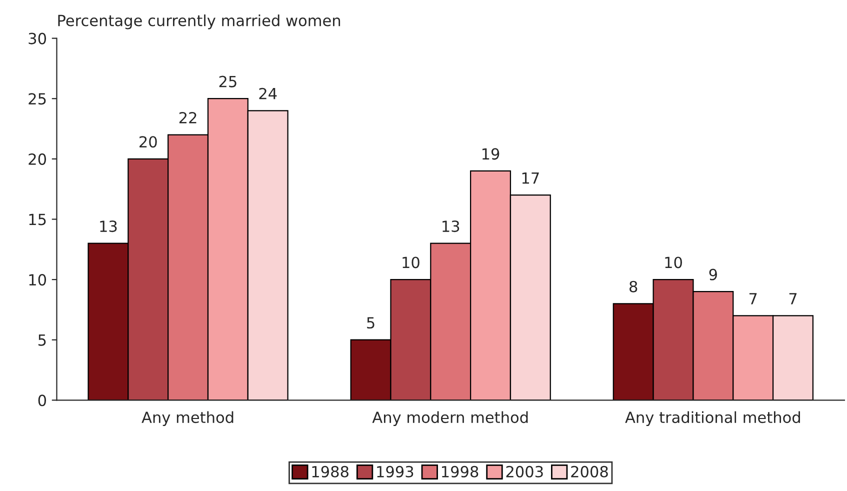 Image resolution: width=847 pixels, height=491 pixels. Describe the element at coordinates (713, 274) in the screenshot. I see `data-label: 9` at that location.